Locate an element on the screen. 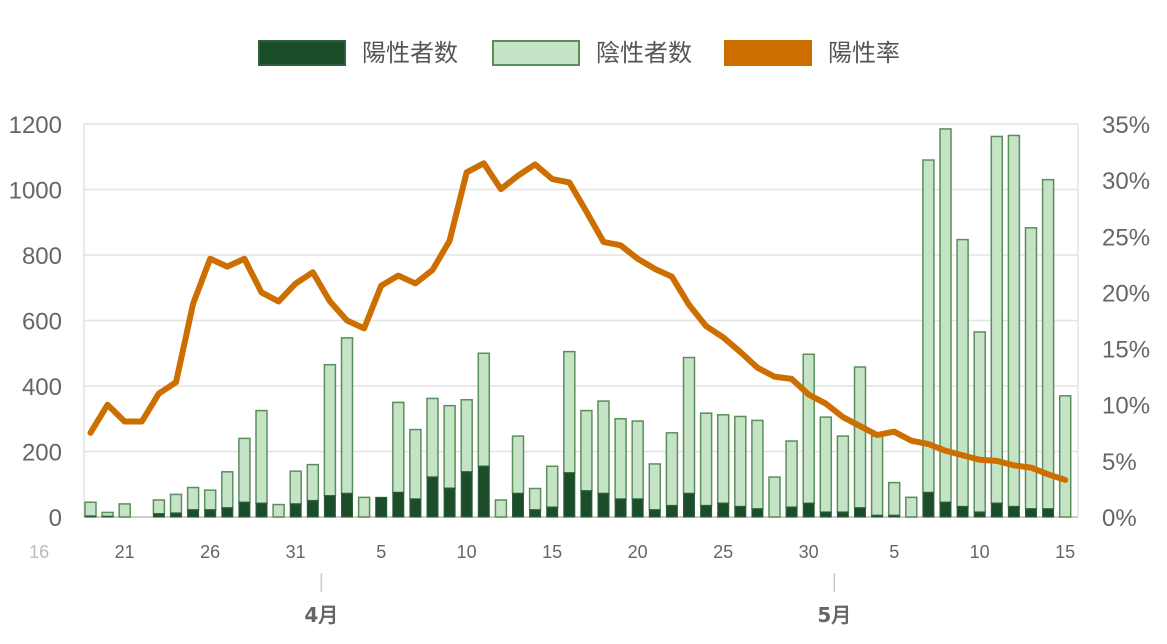  x-tick-label: 20 is located at coordinates (638, 552).